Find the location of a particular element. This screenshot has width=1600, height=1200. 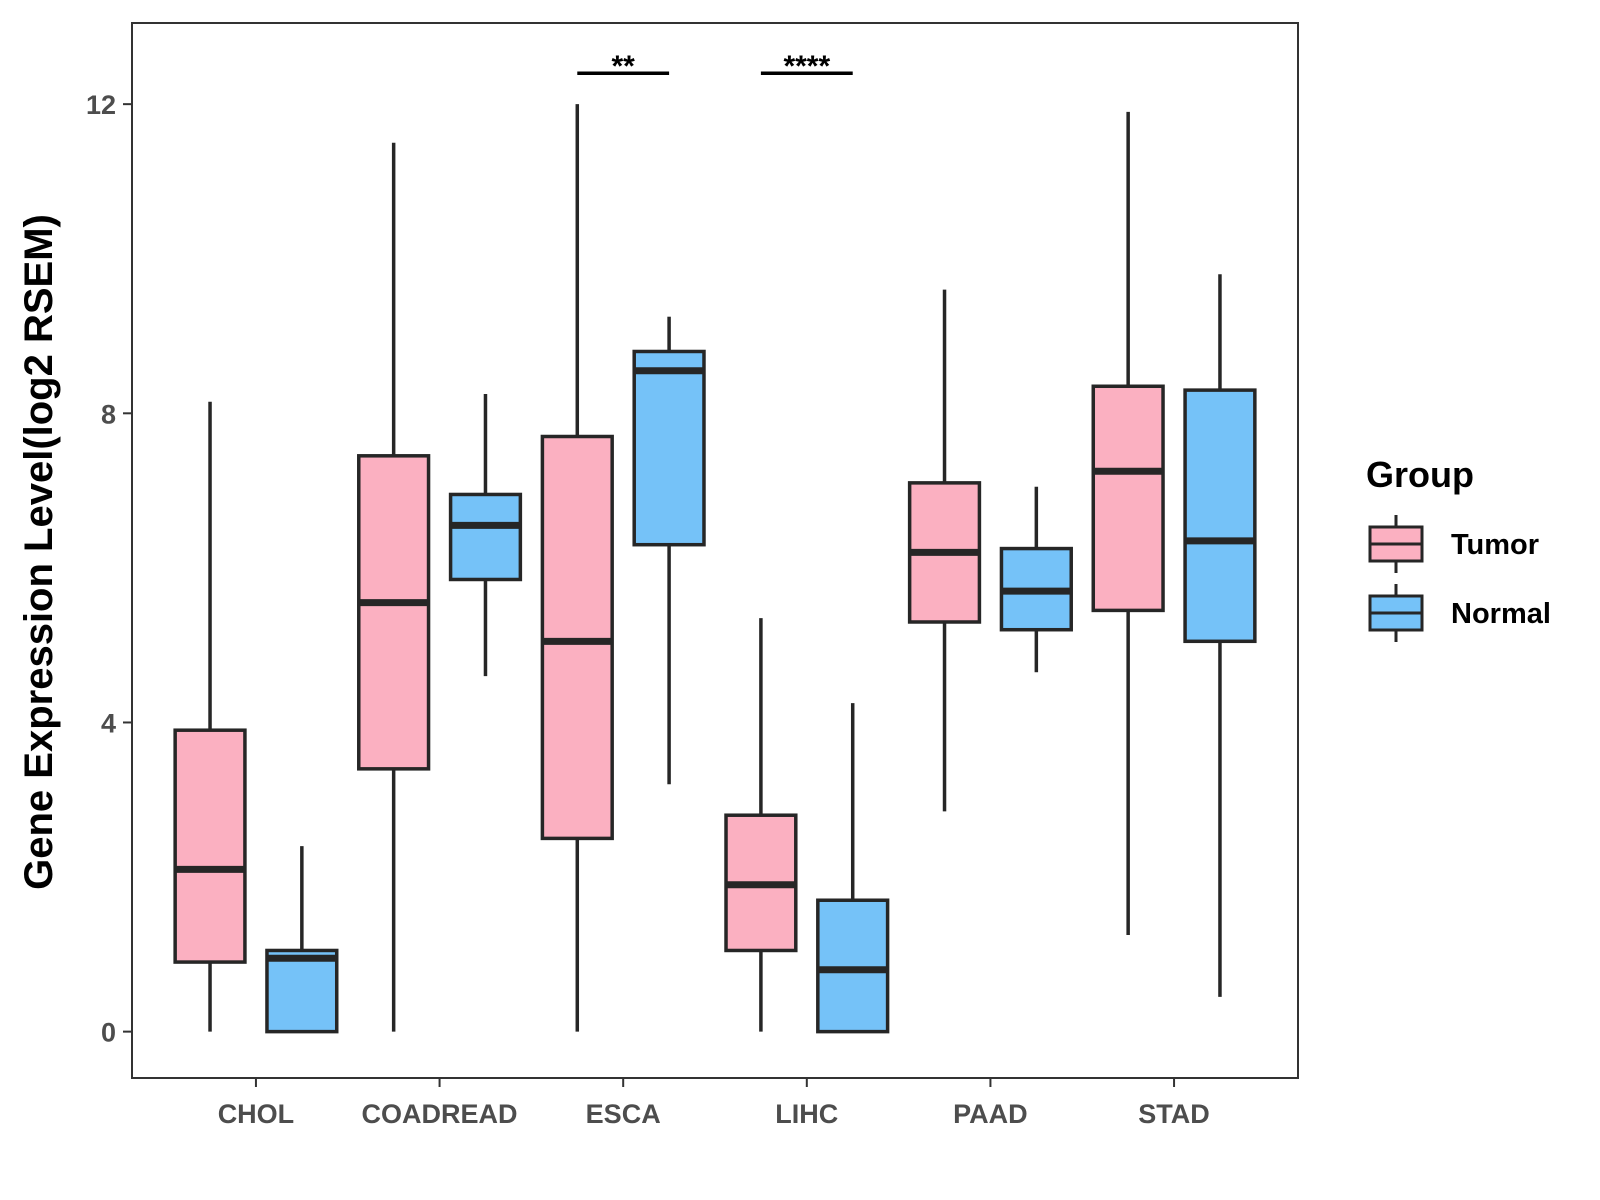

legend-item-normal: Normal is located at coordinates (1459, 613).